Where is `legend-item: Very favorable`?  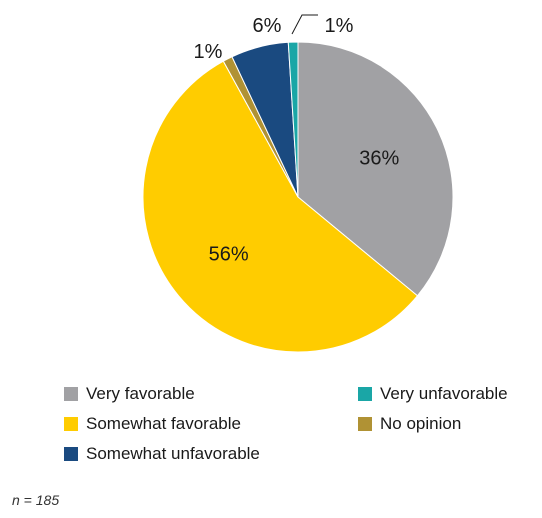
legend-item: Very favorable is located at coordinates (129, 394).